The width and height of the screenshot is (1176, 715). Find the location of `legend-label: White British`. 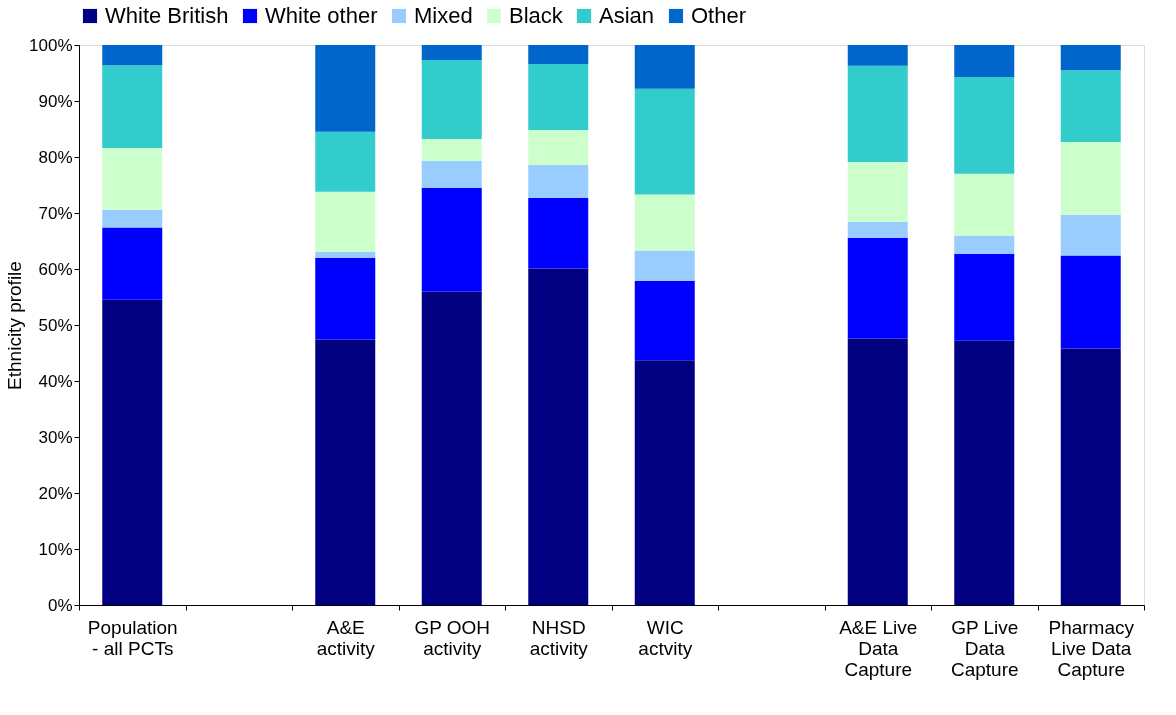

legend-label: White British is located at coordinates (167, 15).